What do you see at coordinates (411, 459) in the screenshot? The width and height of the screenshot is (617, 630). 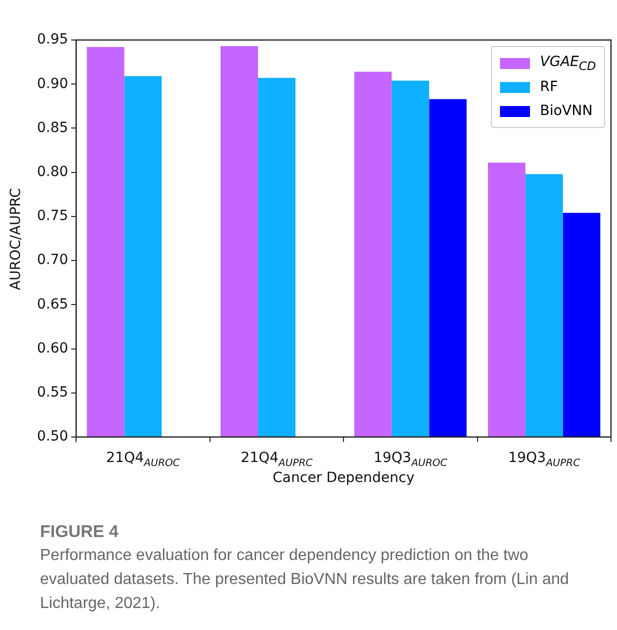 I see `x-tick-label: 19Q3$_{AUROC}$` at bounding box center [411, 459].